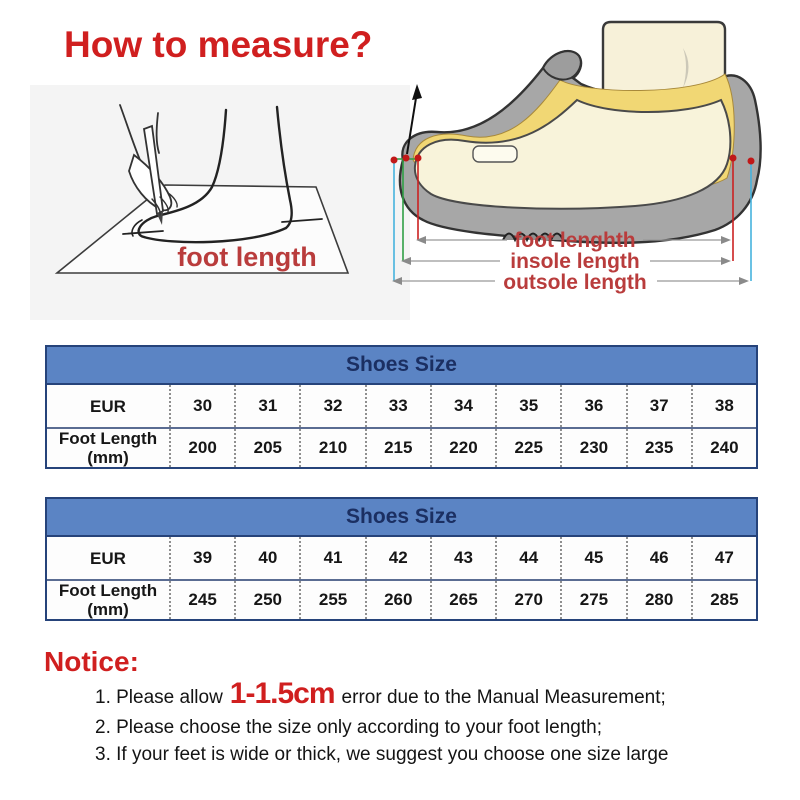 The height and width of the screenshot is (800, 800). What do you see at coordinates (462, 558) in the screenshot?
I see `table-cell: 43` at bounding box center [462, 558].